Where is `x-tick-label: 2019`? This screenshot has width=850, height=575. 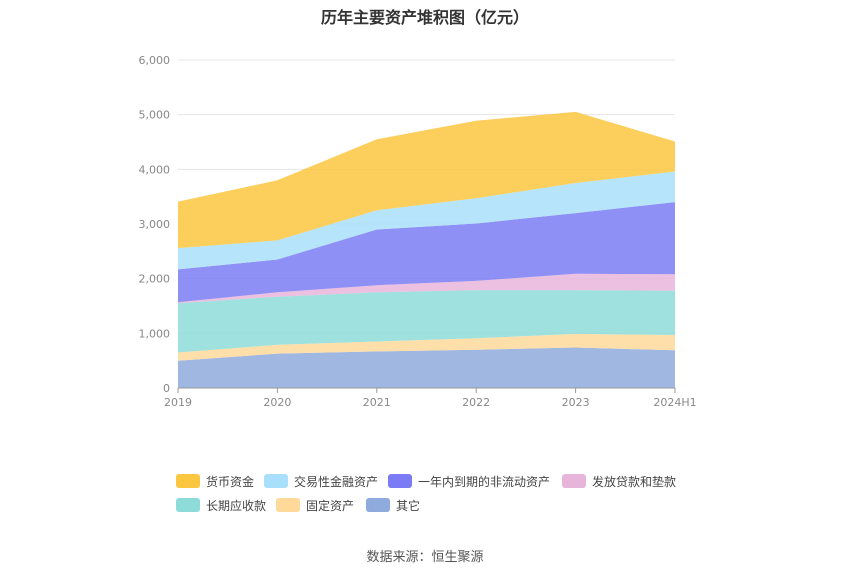
x-tick-label: 2019 is located at coordinates (178, 402).